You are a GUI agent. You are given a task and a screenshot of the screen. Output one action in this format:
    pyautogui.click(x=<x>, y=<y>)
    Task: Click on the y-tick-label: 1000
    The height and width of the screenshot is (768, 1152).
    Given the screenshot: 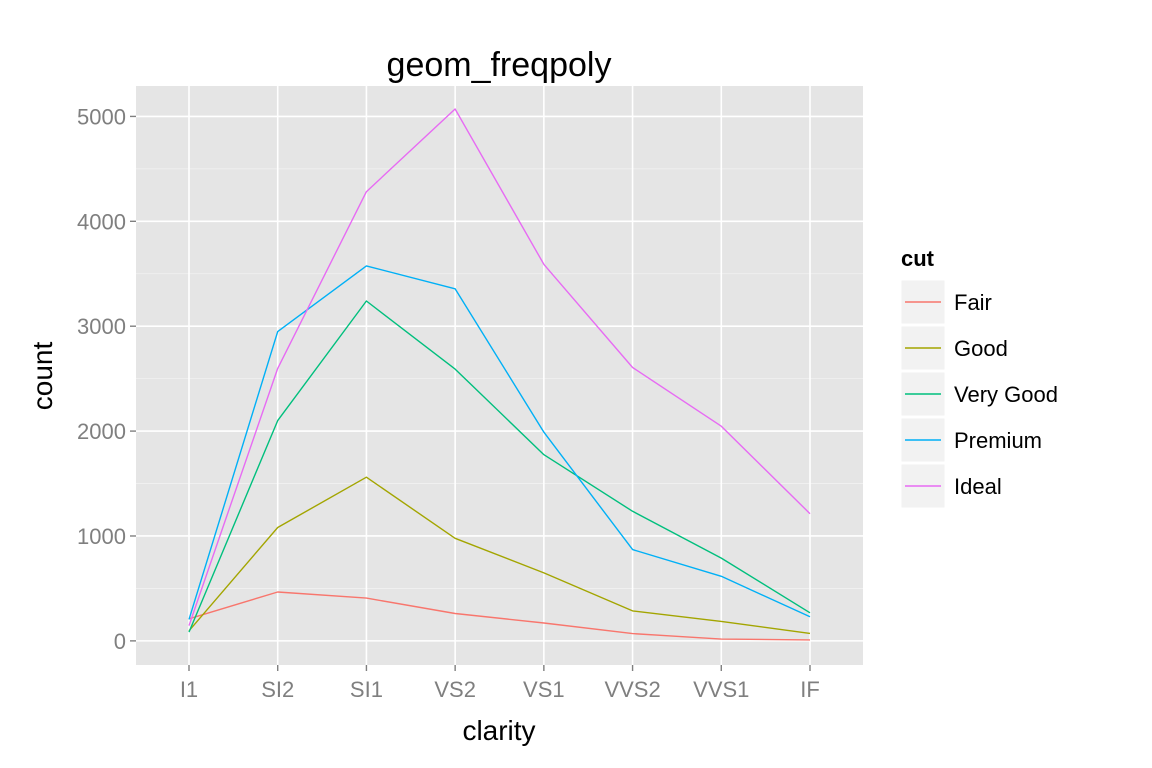 What is the action you would take?
    pyautogui.click(x=101, y=536)
    